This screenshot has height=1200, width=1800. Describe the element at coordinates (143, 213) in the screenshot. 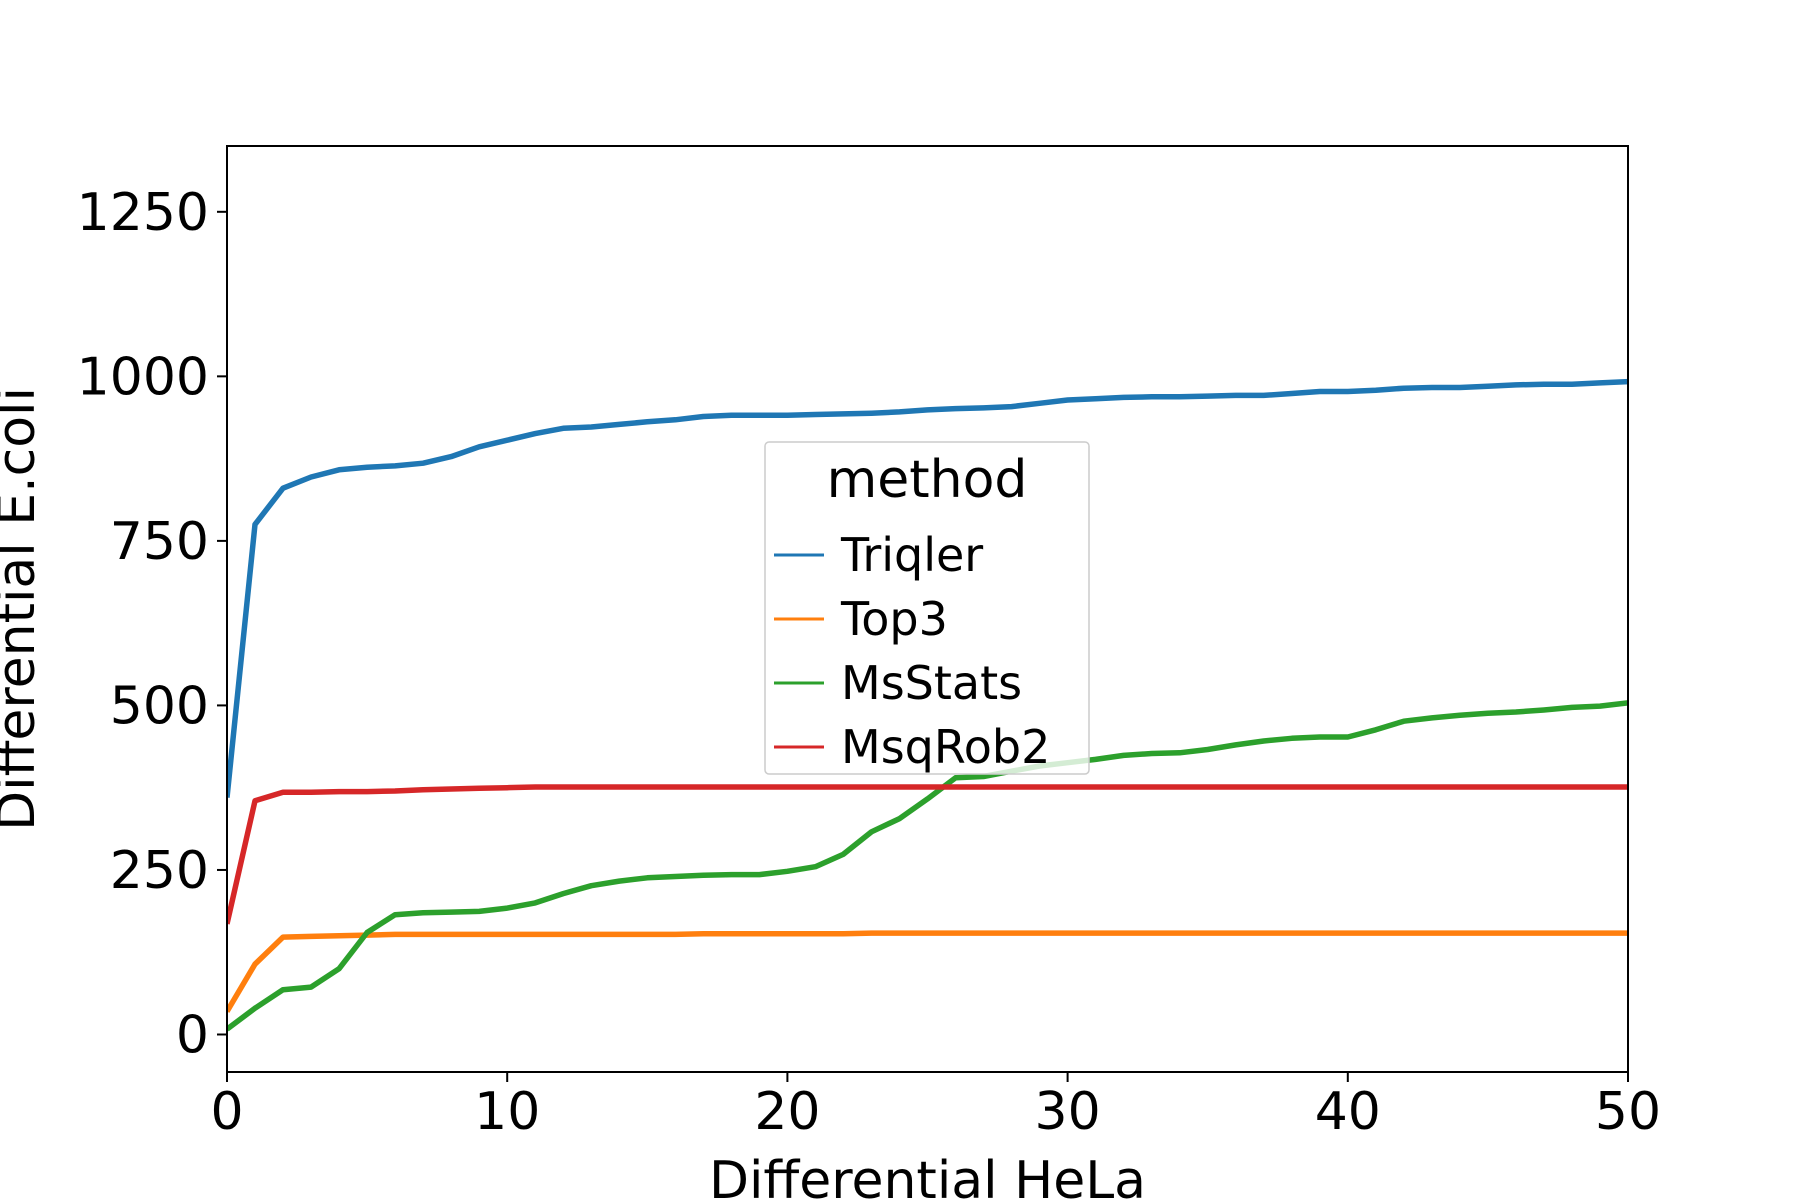

I see `y-tick-label: 1250` at that location.